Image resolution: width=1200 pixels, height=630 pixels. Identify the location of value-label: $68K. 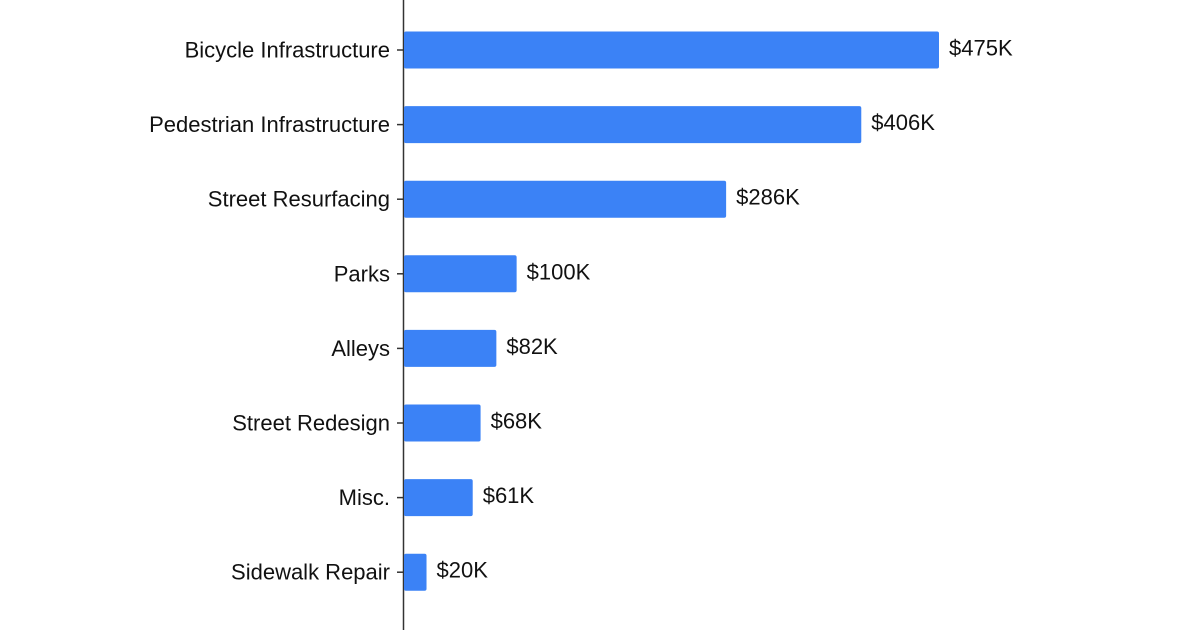
(517, 421).